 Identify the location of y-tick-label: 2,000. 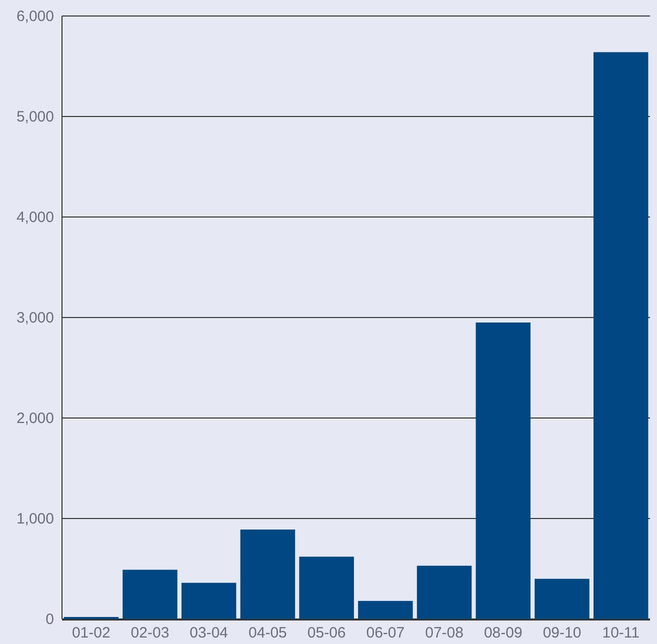
(35, 418).